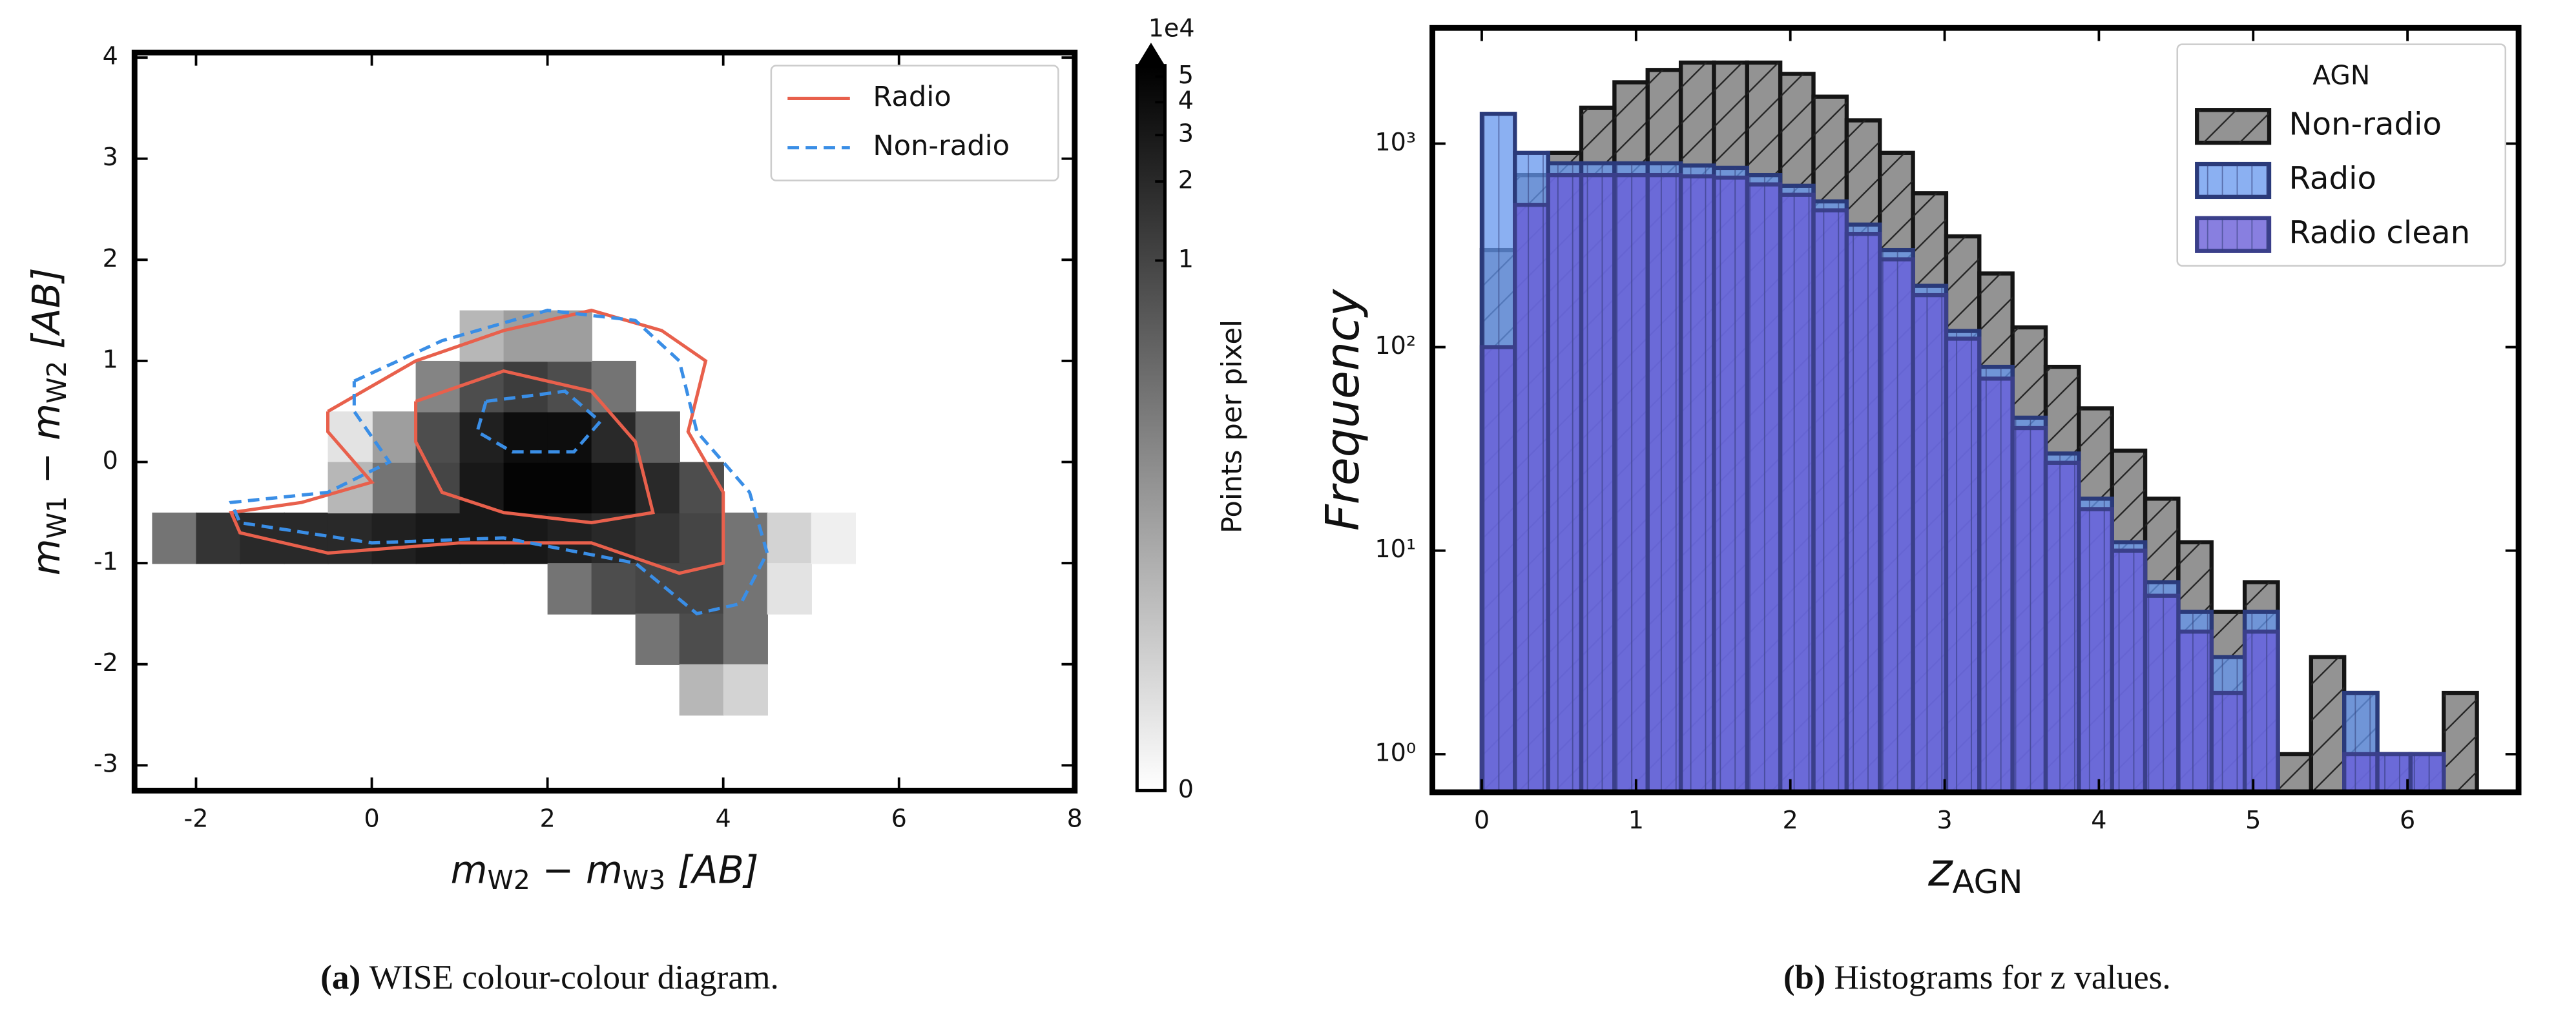 The image size is (2576, 1017). Describe the element at coordinates (1171, 28) in the screenshot. I see `colorbar-offset: 1e4` at that location.